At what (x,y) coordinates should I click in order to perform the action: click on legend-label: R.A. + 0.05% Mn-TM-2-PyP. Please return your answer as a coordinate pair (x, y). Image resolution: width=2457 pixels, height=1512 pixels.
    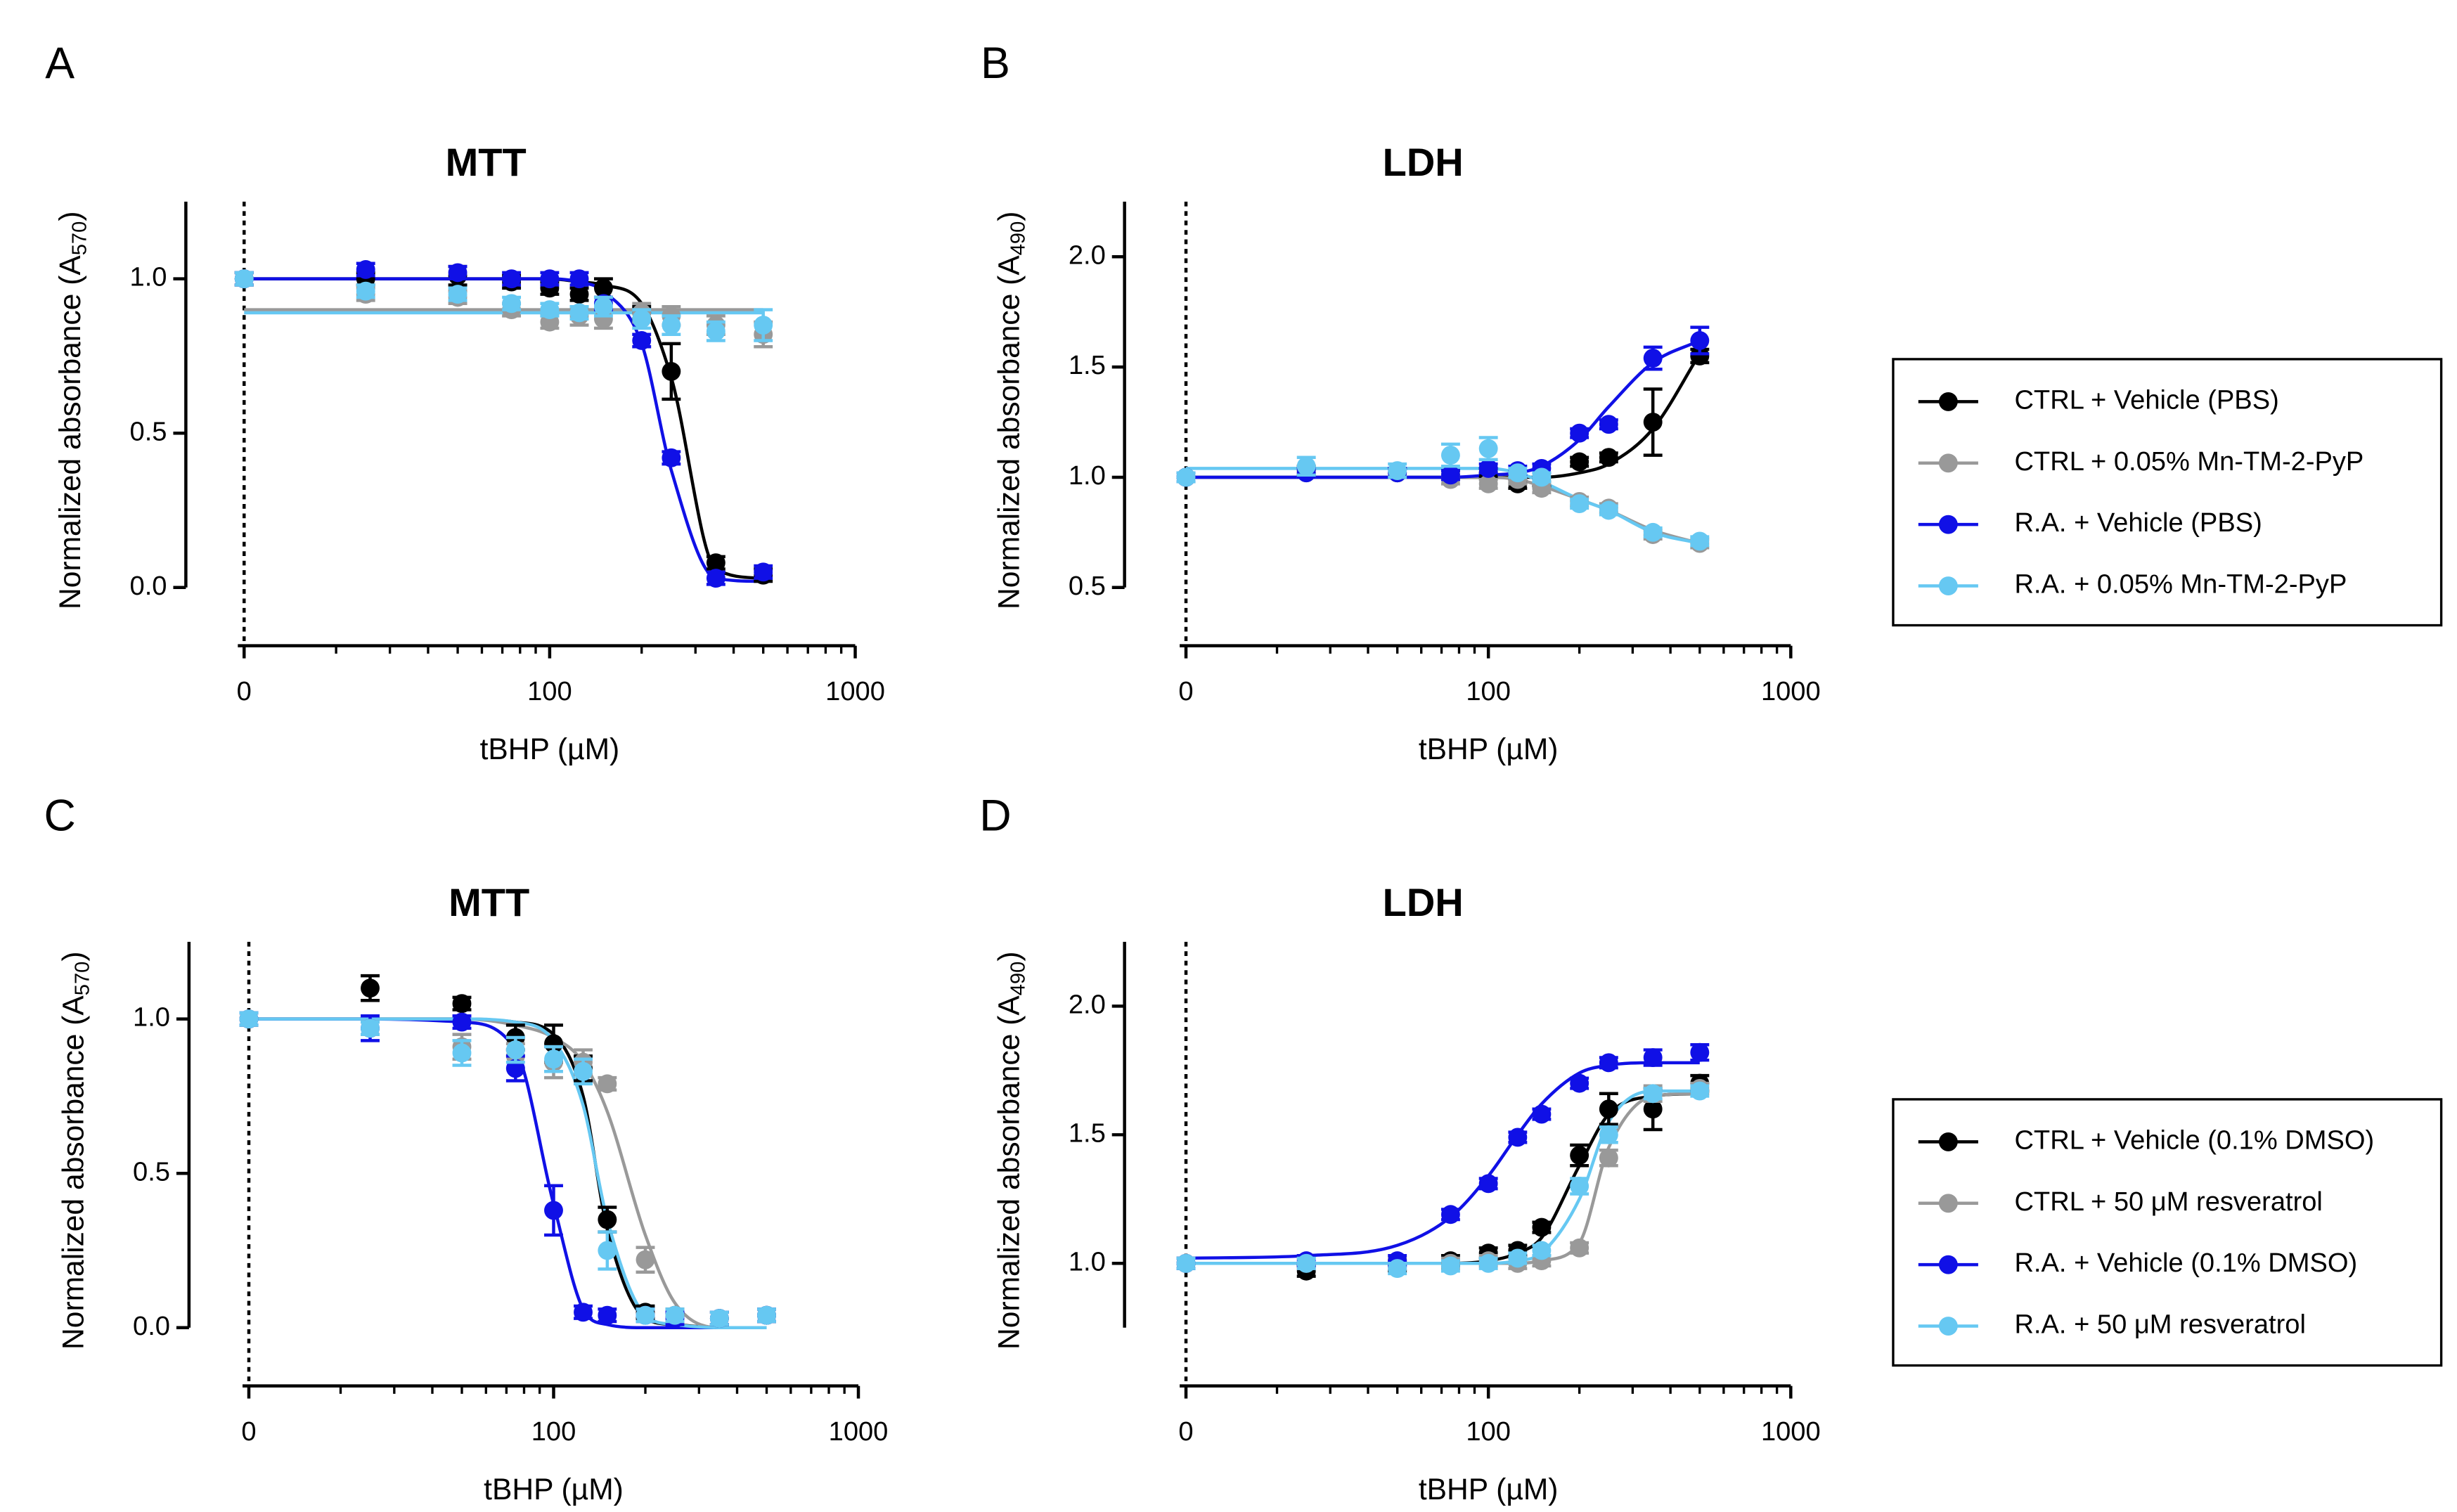
    Looking at the image, I should click on (2180, 585).